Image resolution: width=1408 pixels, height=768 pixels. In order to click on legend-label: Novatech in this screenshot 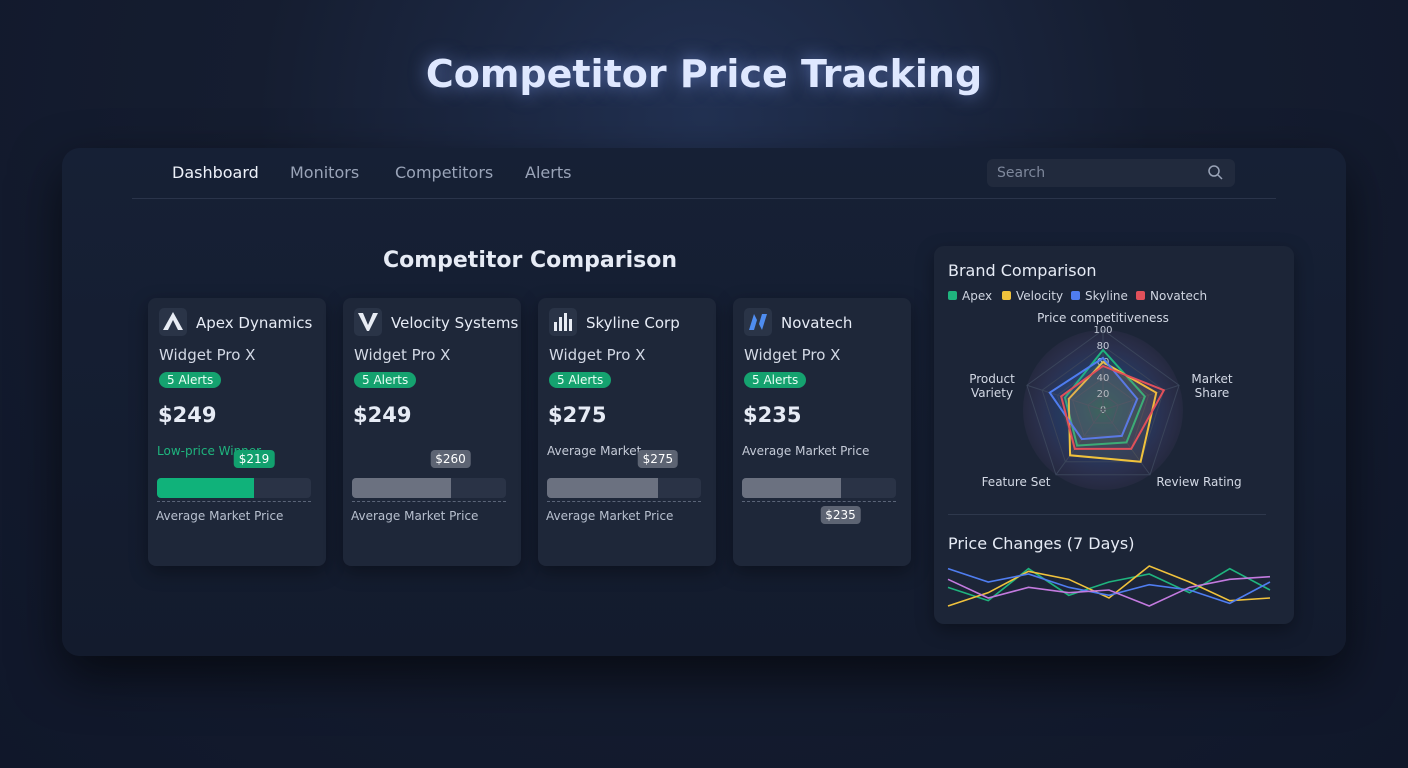, I will do `click(1179, 296)`.